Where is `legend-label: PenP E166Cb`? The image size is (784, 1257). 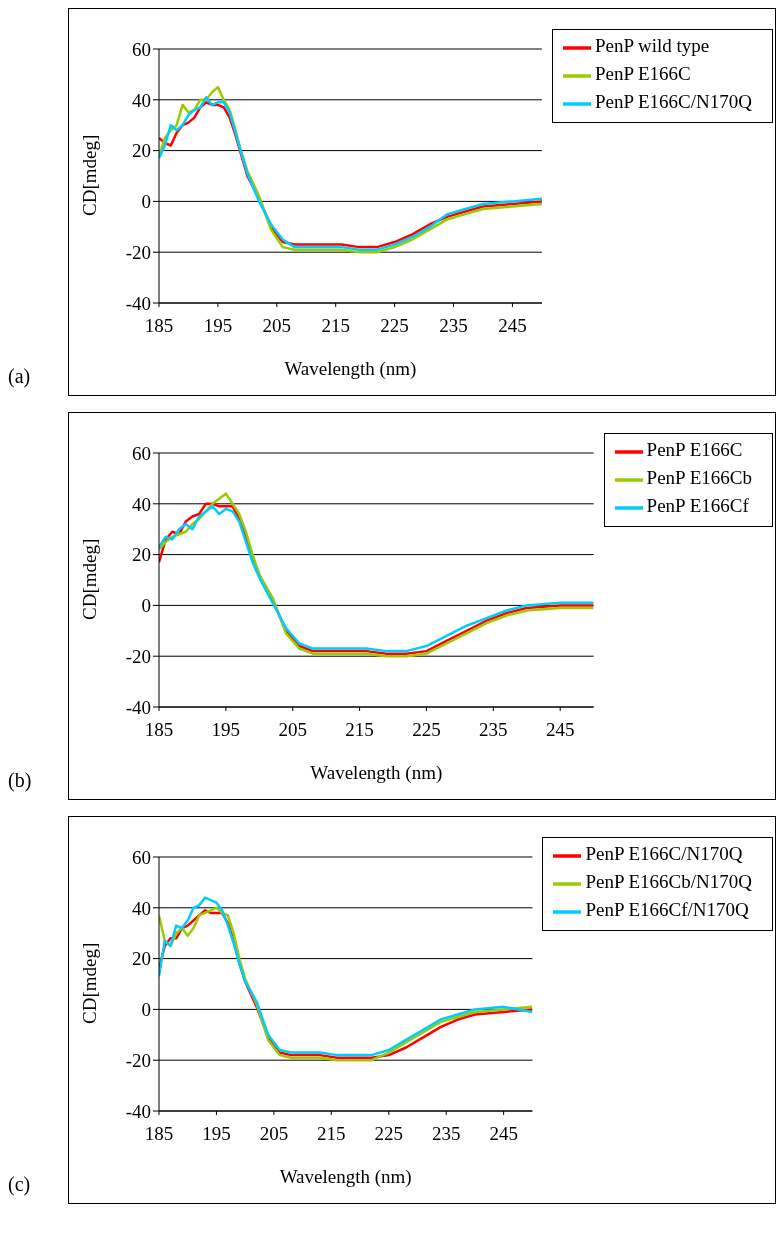
legend-label: PenP E166Cb is located at coordinates (699, 478).